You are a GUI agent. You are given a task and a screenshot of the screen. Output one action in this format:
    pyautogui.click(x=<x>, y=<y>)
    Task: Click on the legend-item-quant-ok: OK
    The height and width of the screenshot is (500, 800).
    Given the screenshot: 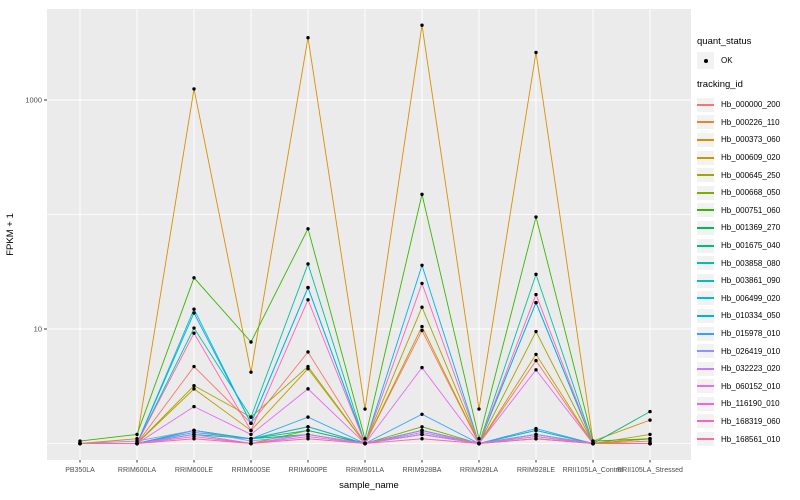 What is the action you would take?
    pyautogui.click(x=747, y=60)
    